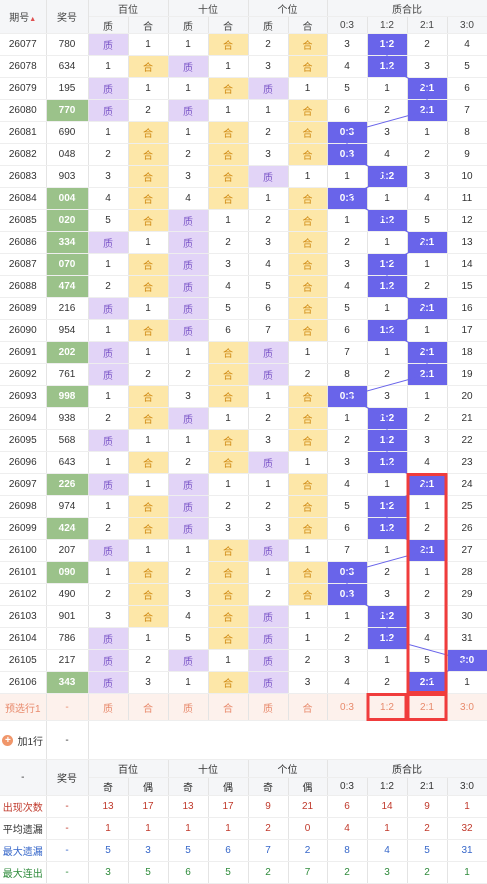  I want to click on table-row: 26105 217 质 2 质 1 质 2 3 1 5 3:0, so click(243, 660).